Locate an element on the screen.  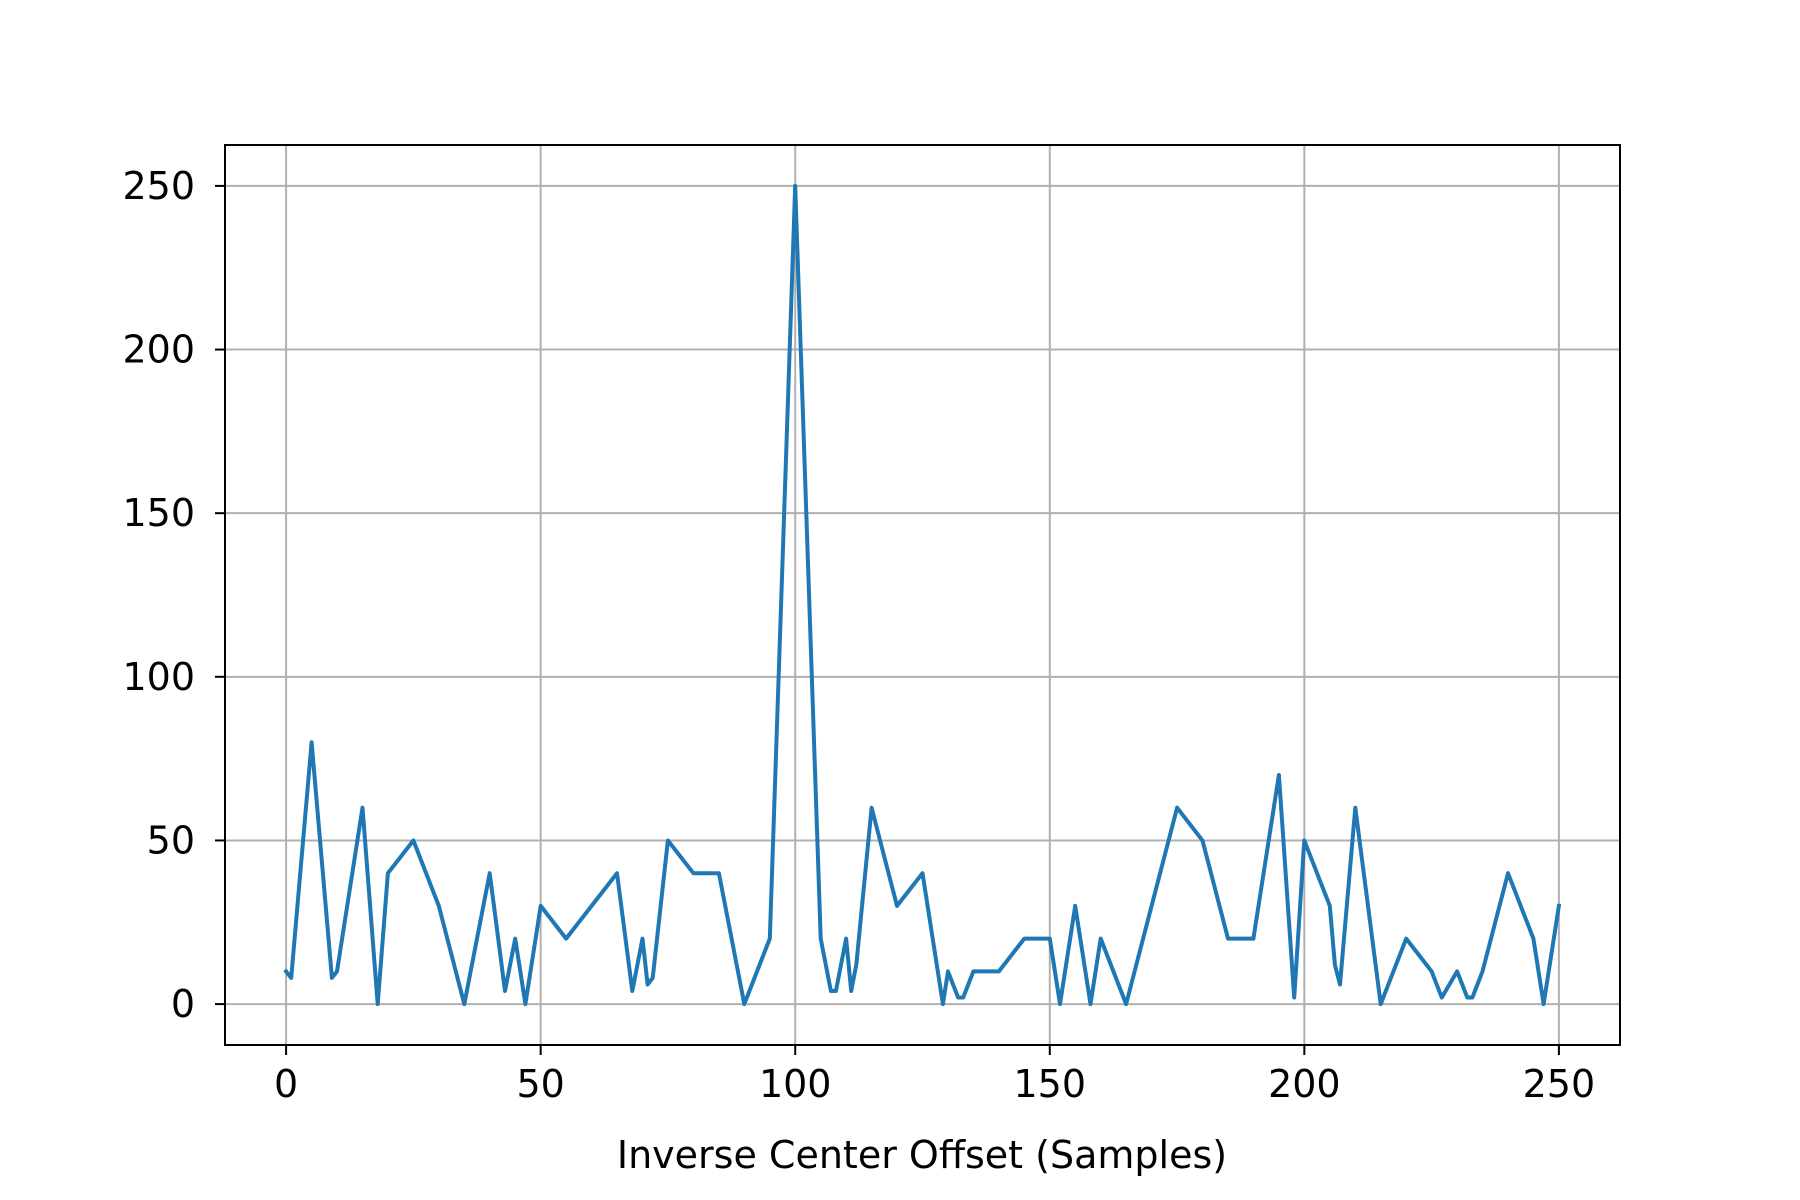
y-tick-label: 50 is located at coordinates (171, 840).